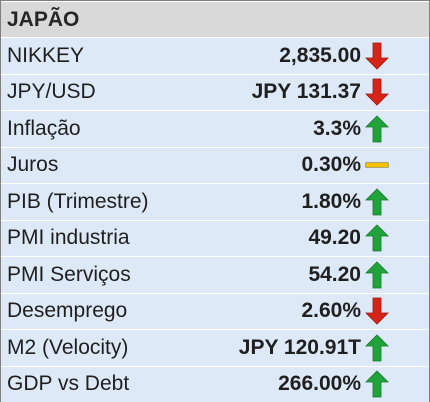 The image size is (430, 402). What do you see at coordinates (67, 311) in the screenshot?
I see `row-label: Desemprego` at bounding box center [67, 311].